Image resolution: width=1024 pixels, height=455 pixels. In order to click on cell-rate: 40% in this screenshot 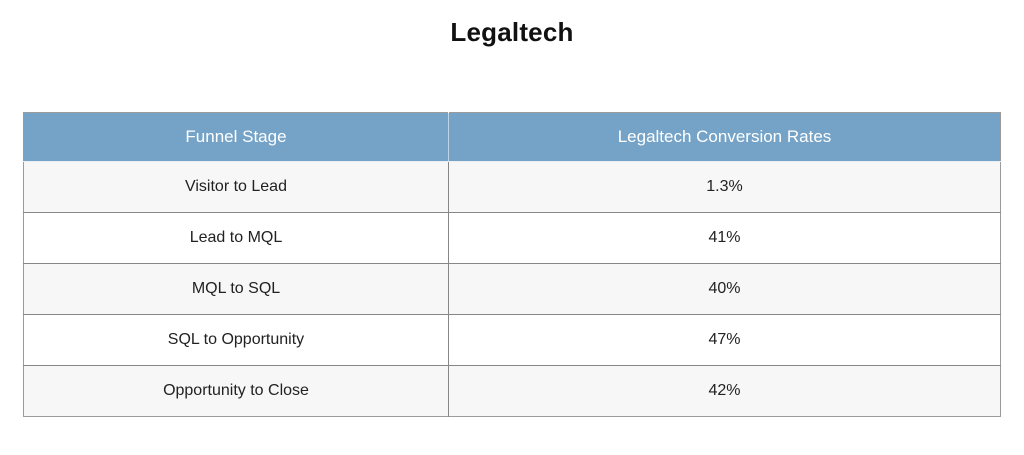, I will do `click(724, 289)`.